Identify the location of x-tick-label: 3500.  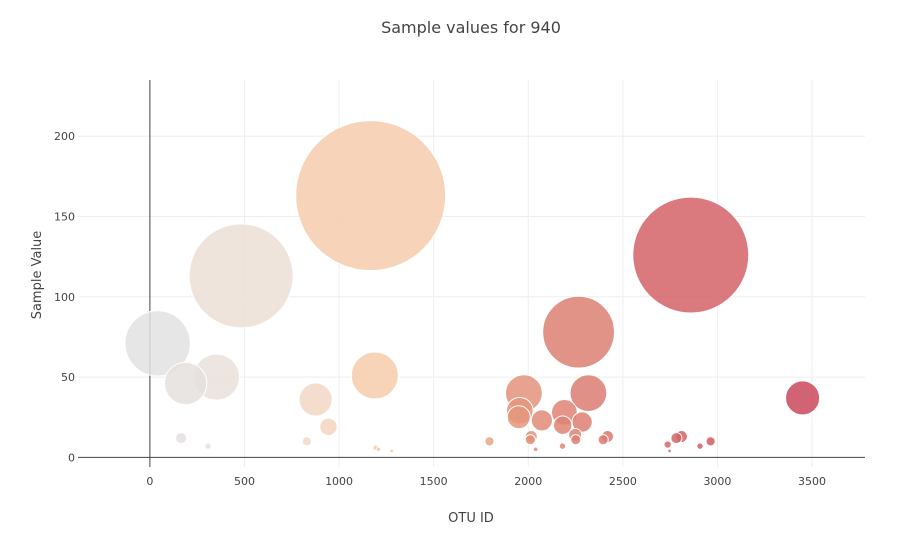
(812, 481).